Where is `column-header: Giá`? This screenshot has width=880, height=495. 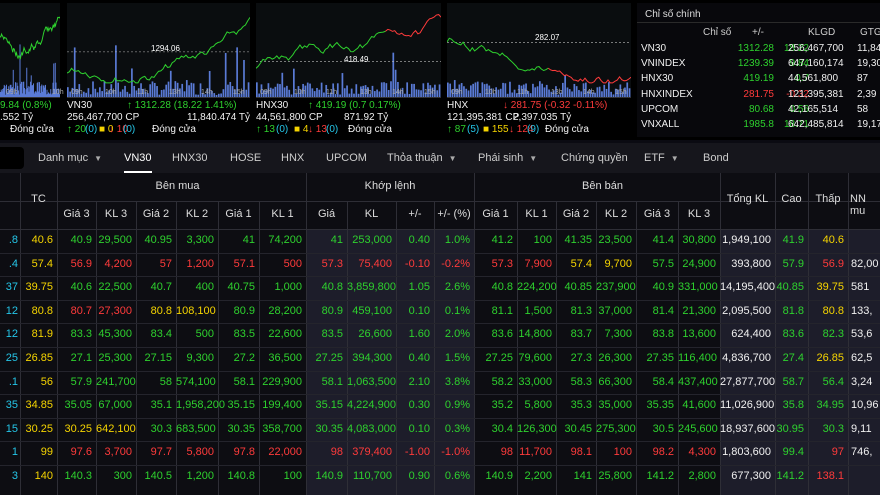 column-header: Giá is located at coordinates (326, 214).